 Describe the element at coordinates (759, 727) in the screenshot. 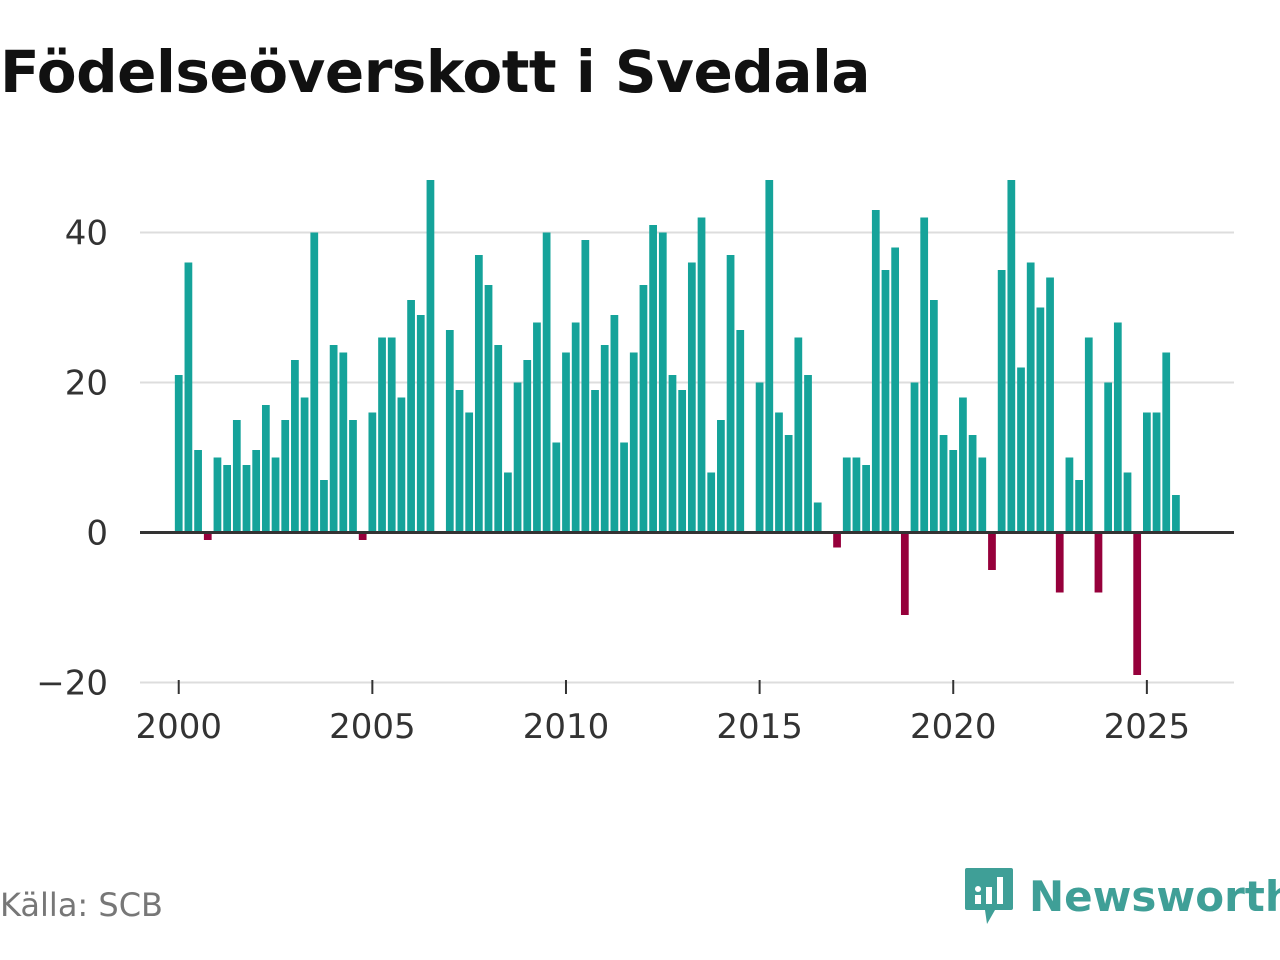

I see `x-tick-label: 2015` at that location.